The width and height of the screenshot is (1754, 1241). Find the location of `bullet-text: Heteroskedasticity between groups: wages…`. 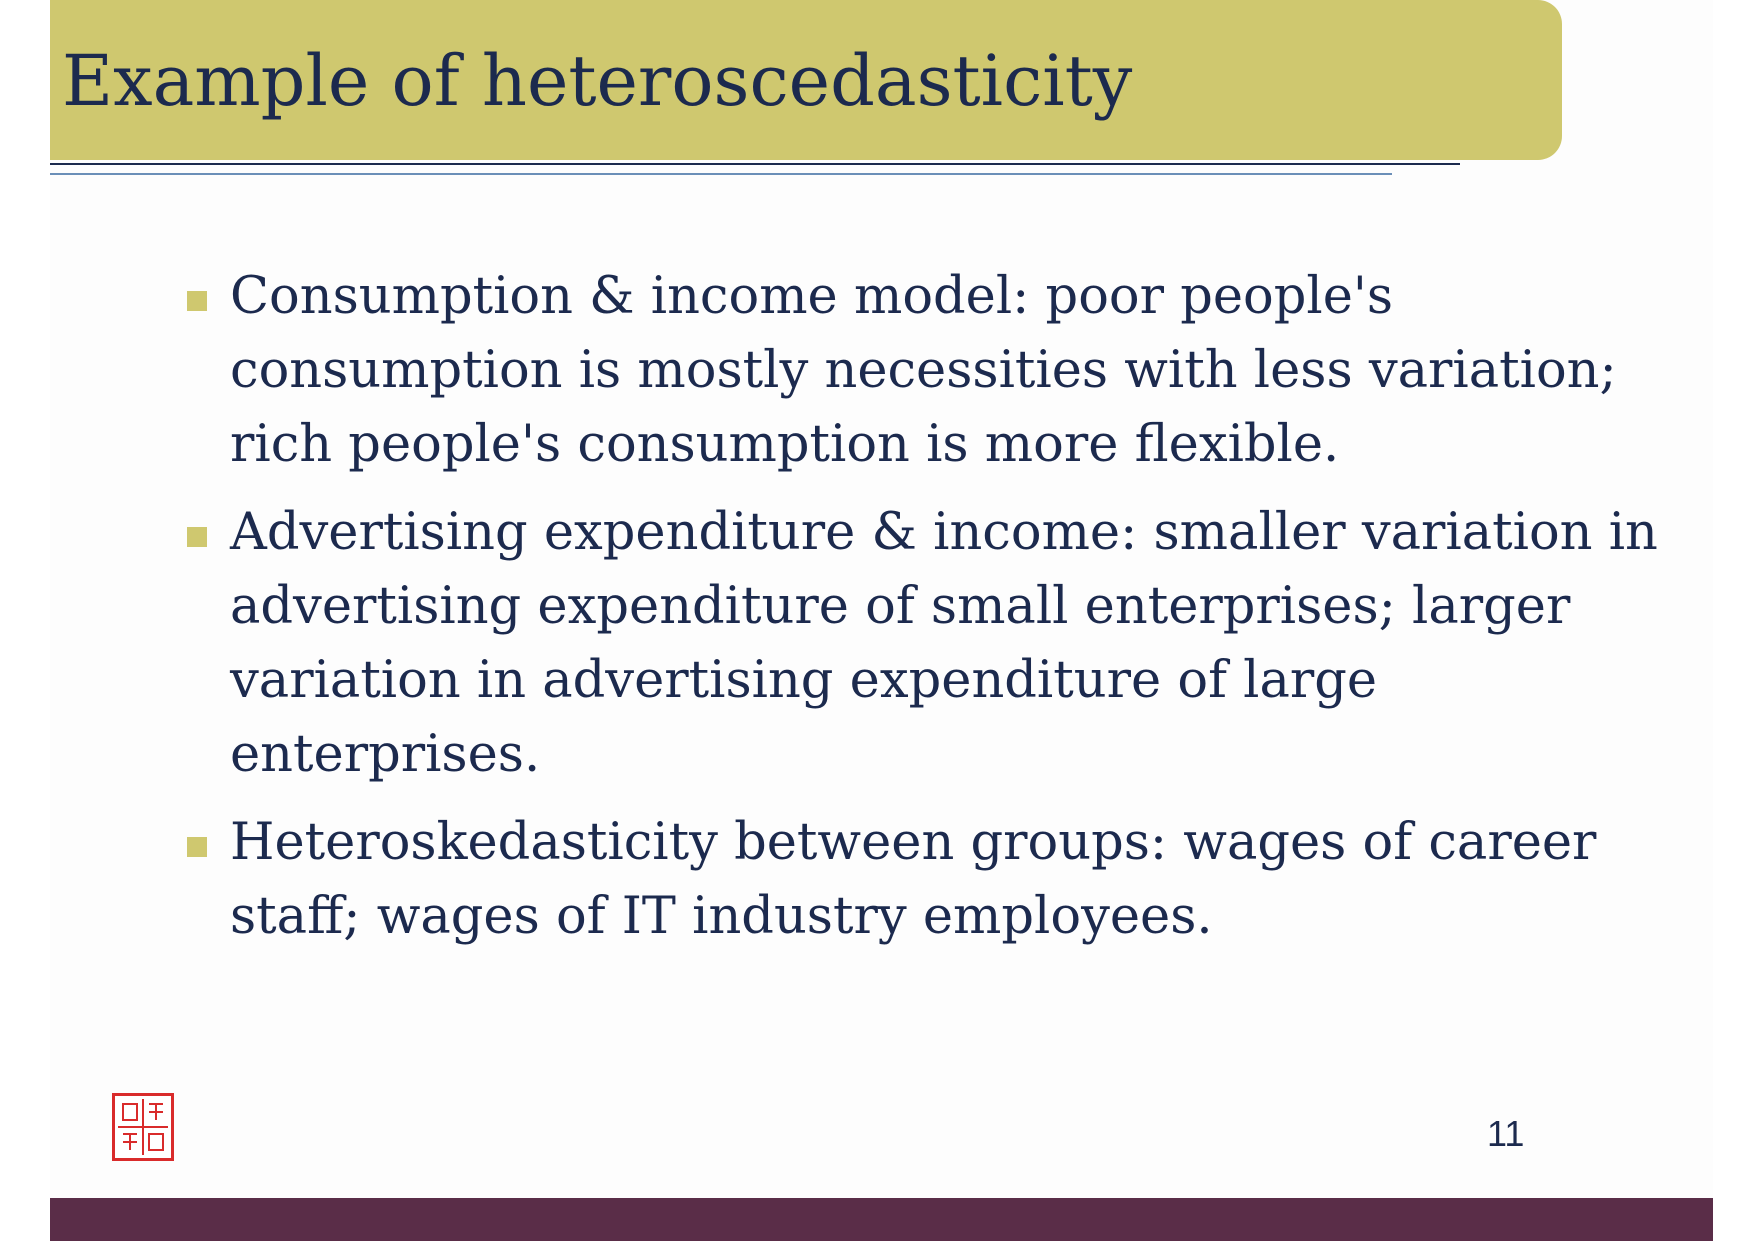

bullet-text: Heteroskedasticity between groups: wages… is located at coordinates (913, 879).